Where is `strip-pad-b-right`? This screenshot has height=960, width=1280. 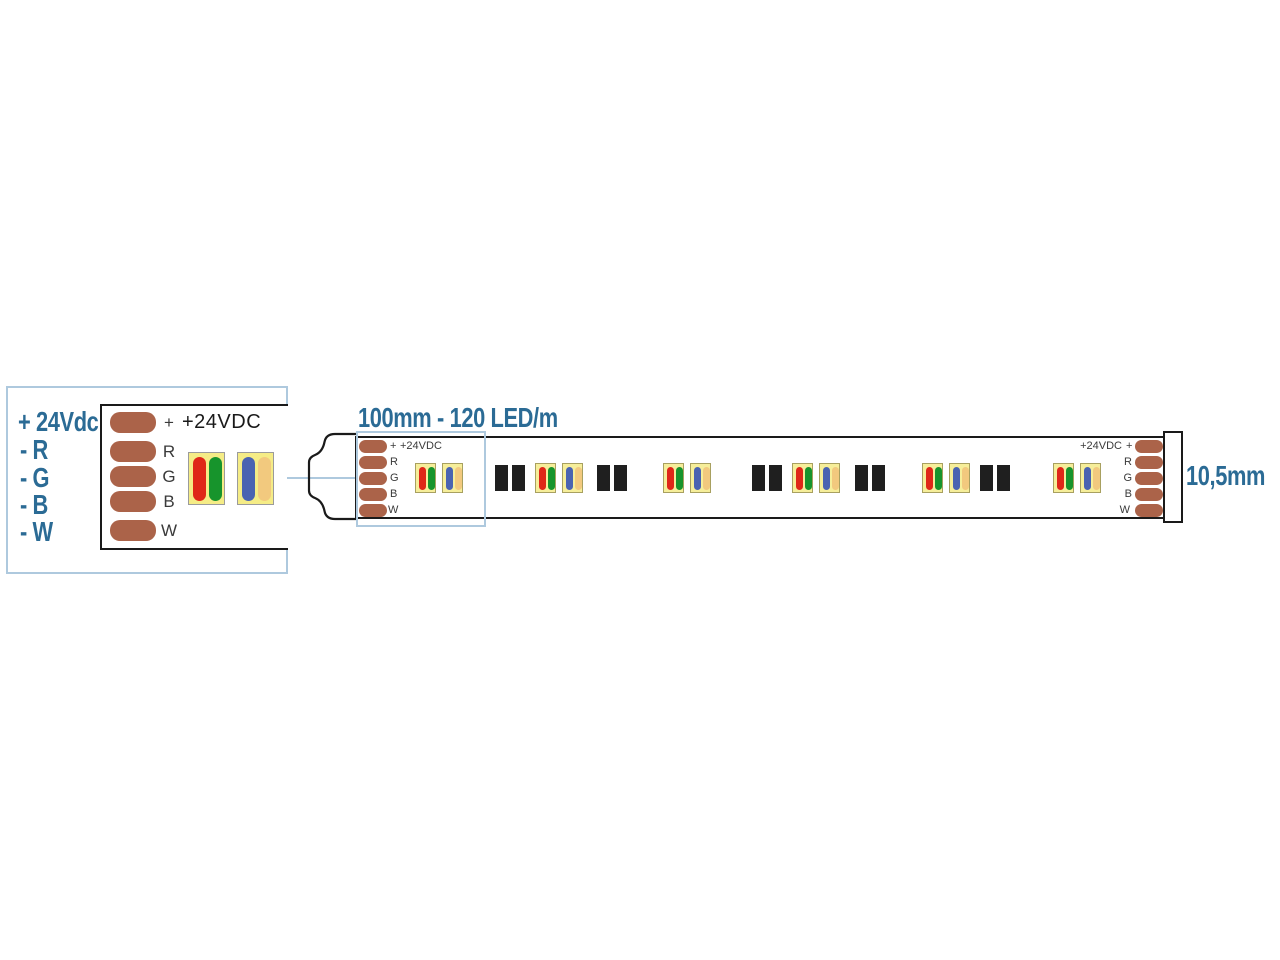 strip-pad-b-right is located at coordinates (1149, 494).